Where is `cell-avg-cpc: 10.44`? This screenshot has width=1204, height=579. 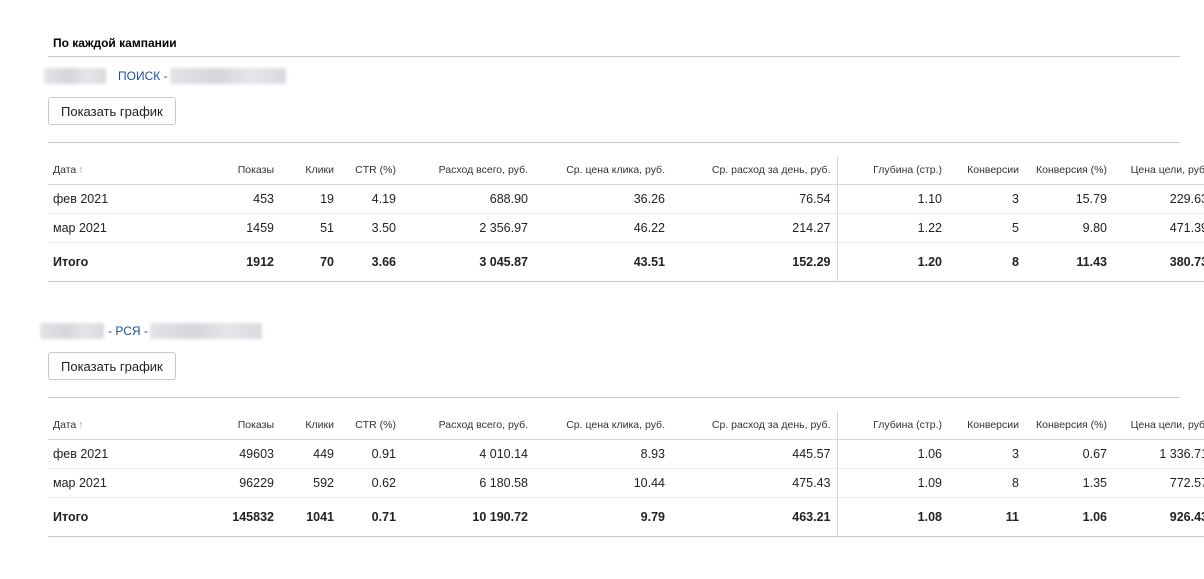
cell-avg-cpc: 10.44 is located at coordinates (602, 483).